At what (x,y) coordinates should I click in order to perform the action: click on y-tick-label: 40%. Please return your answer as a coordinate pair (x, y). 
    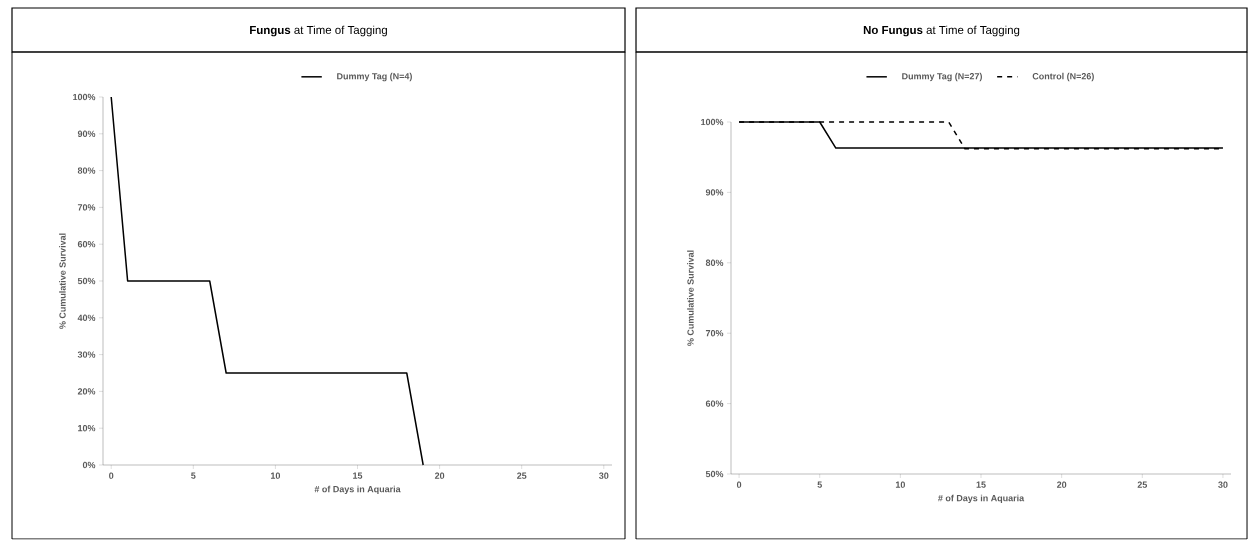
    Looking at the image, I should click on (86, 318).